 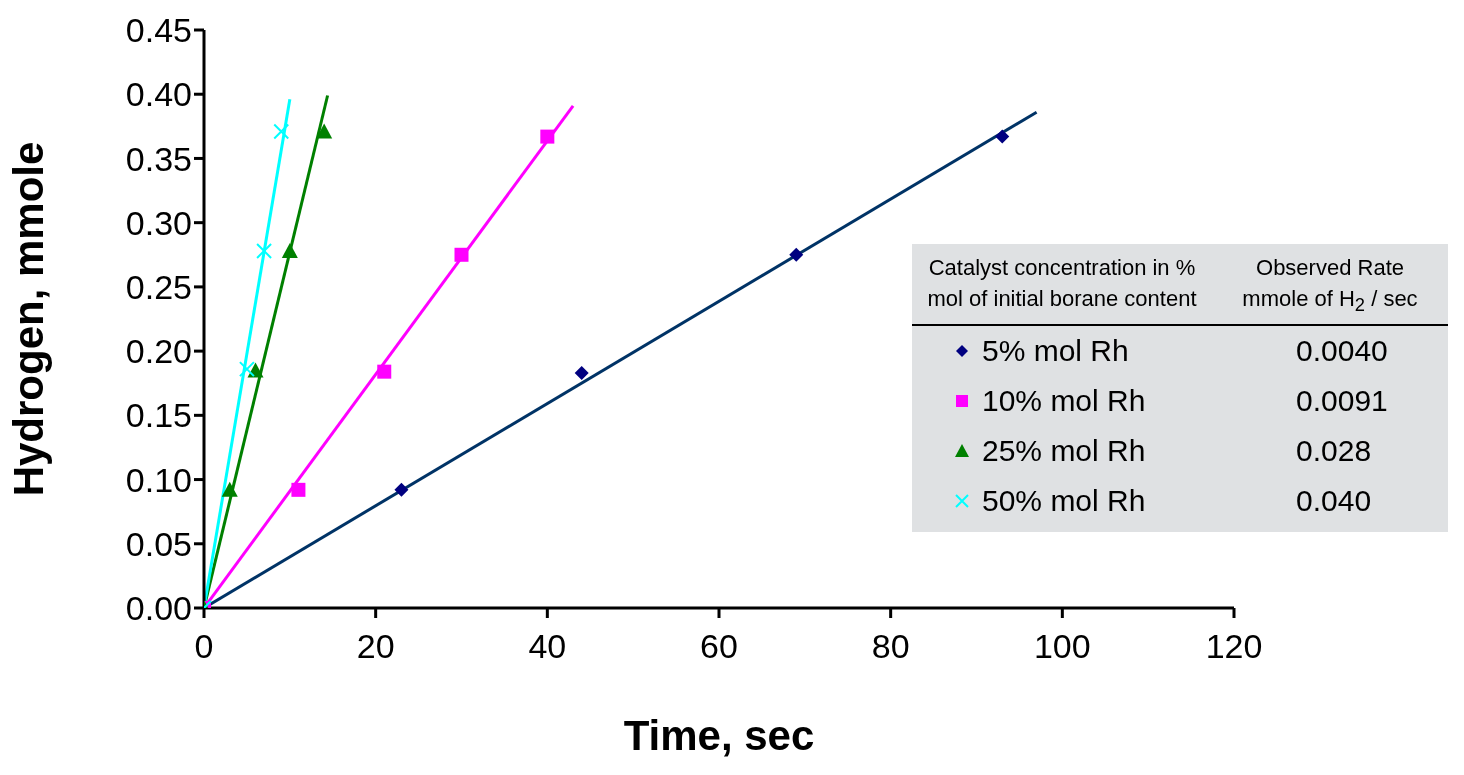 I want to click on y-tick-label: 0.20, so click(x=158, y=351).